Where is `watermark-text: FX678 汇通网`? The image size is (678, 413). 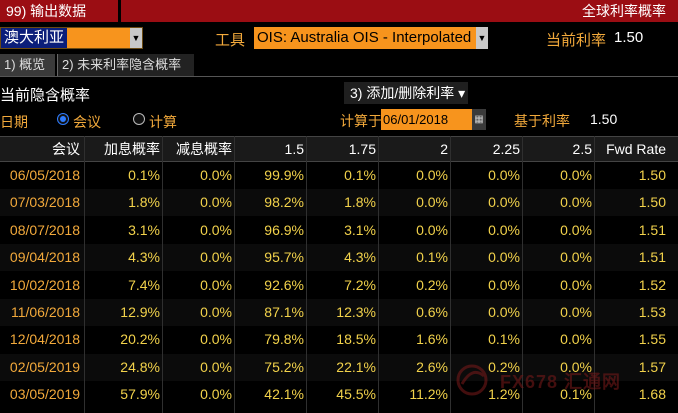 watermark-text: FX678 汇通网 is located at coordinates (561, 382).